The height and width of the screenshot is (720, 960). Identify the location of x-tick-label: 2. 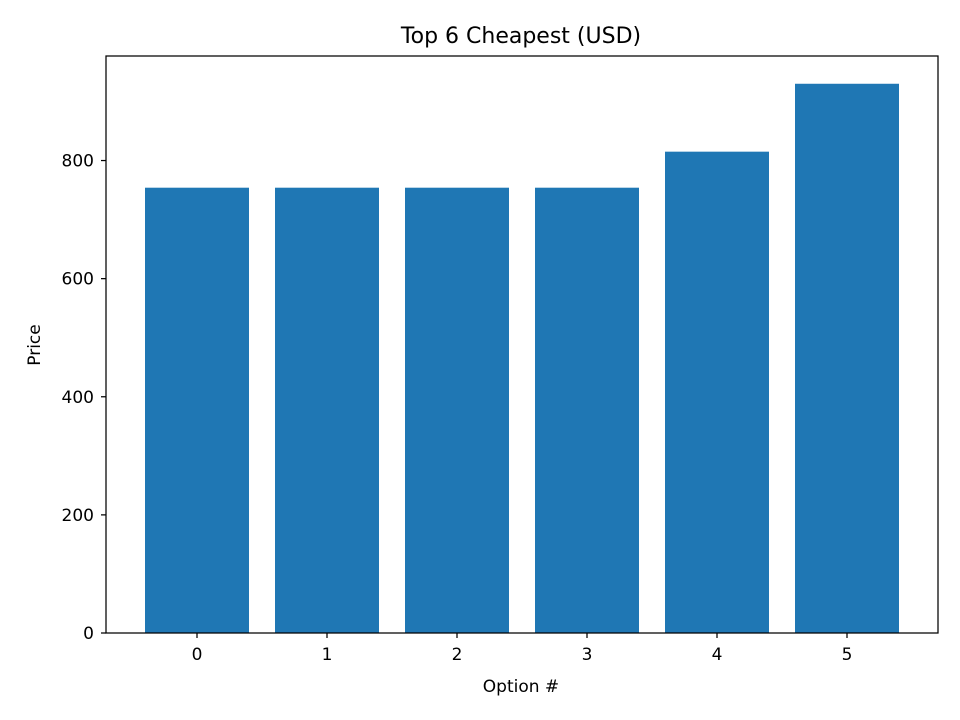
(457, 655).